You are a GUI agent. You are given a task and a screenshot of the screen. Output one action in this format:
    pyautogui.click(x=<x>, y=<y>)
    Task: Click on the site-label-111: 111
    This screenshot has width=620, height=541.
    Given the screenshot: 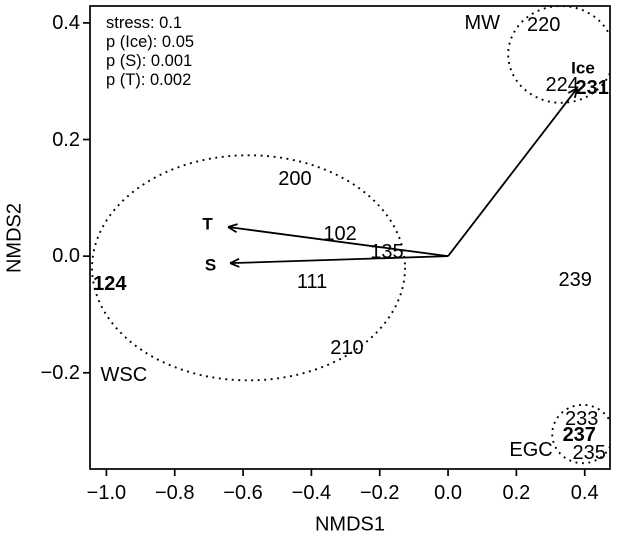 What is the action you would take?
    pyautogui.click(x=312, y=282)
    